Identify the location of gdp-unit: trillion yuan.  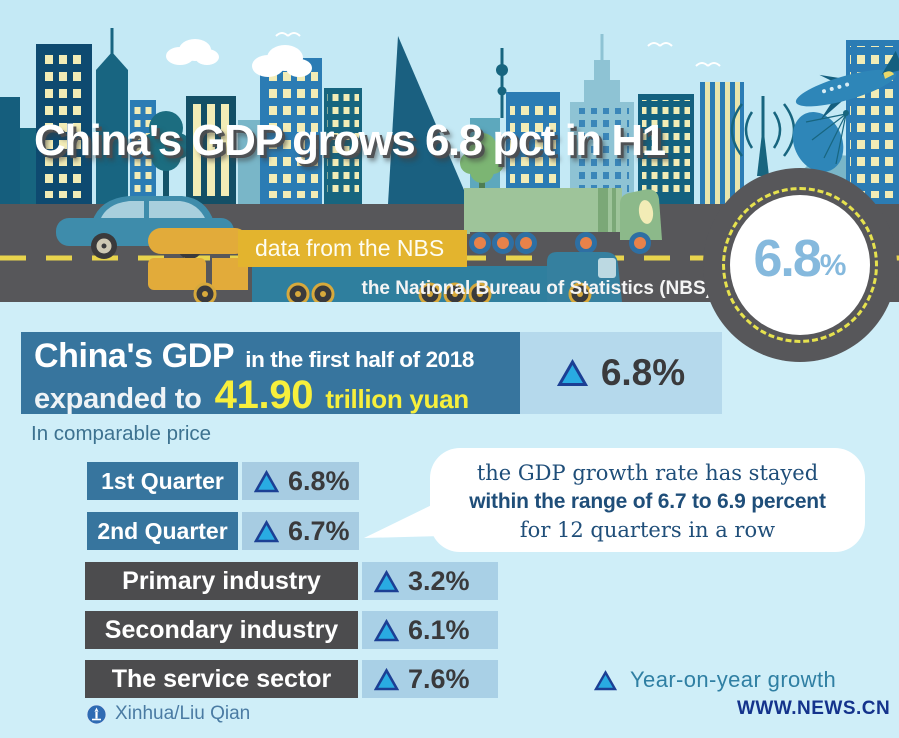
(397, 399).